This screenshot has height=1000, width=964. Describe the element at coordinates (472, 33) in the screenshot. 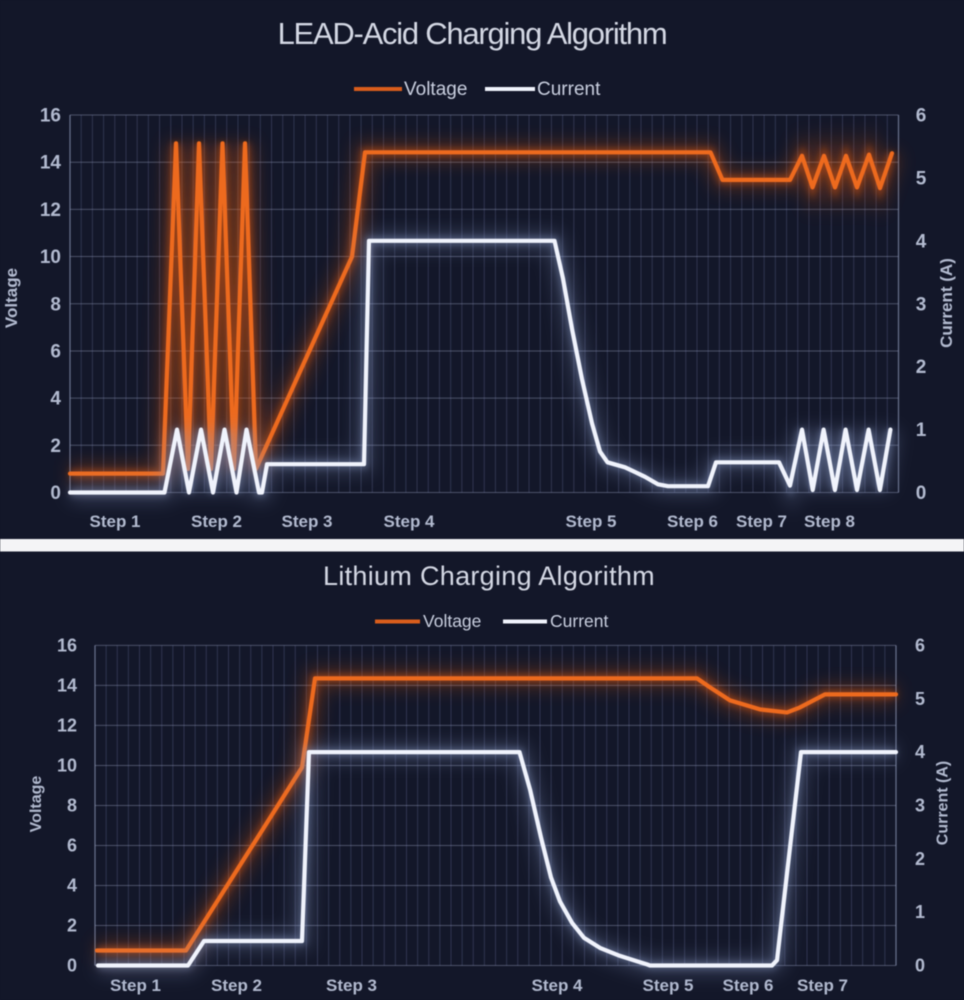

I see `svg-text: LEAD-Acid Charging Algorithm` at that location.